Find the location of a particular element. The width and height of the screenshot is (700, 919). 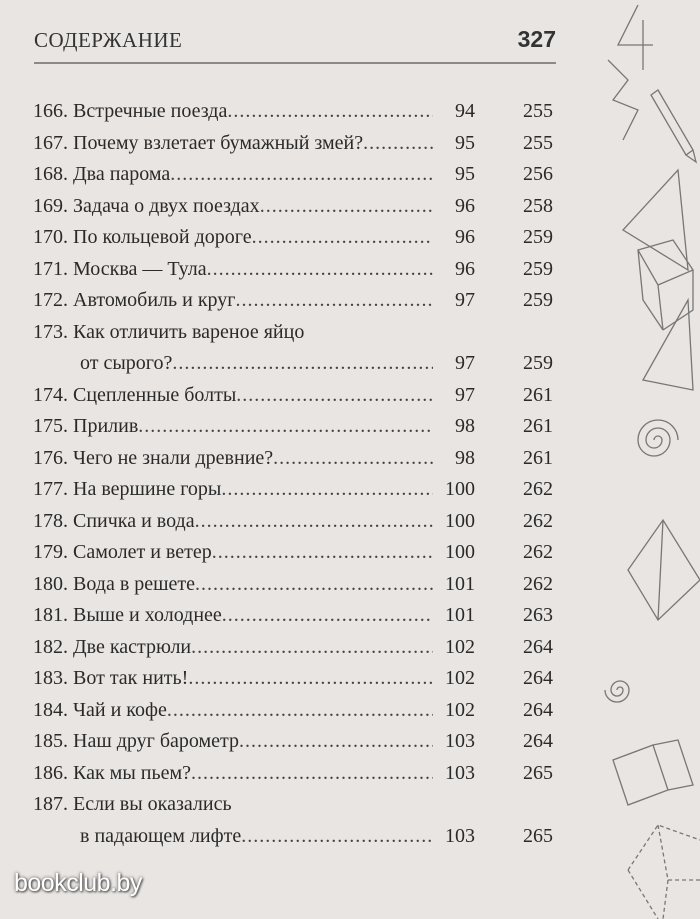

entry-title: 170. По кольцевой дороге is located at coordinates (142, 237).